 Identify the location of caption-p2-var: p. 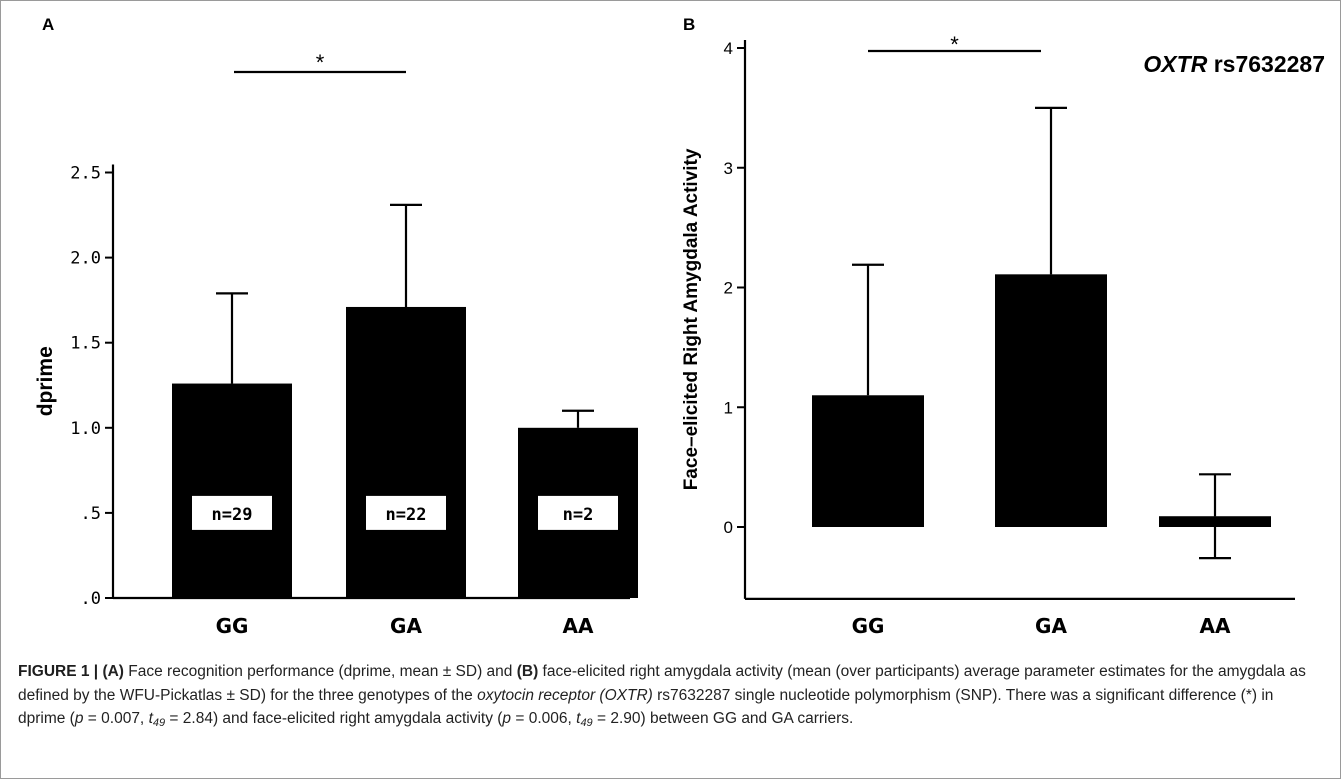
(507, 718).